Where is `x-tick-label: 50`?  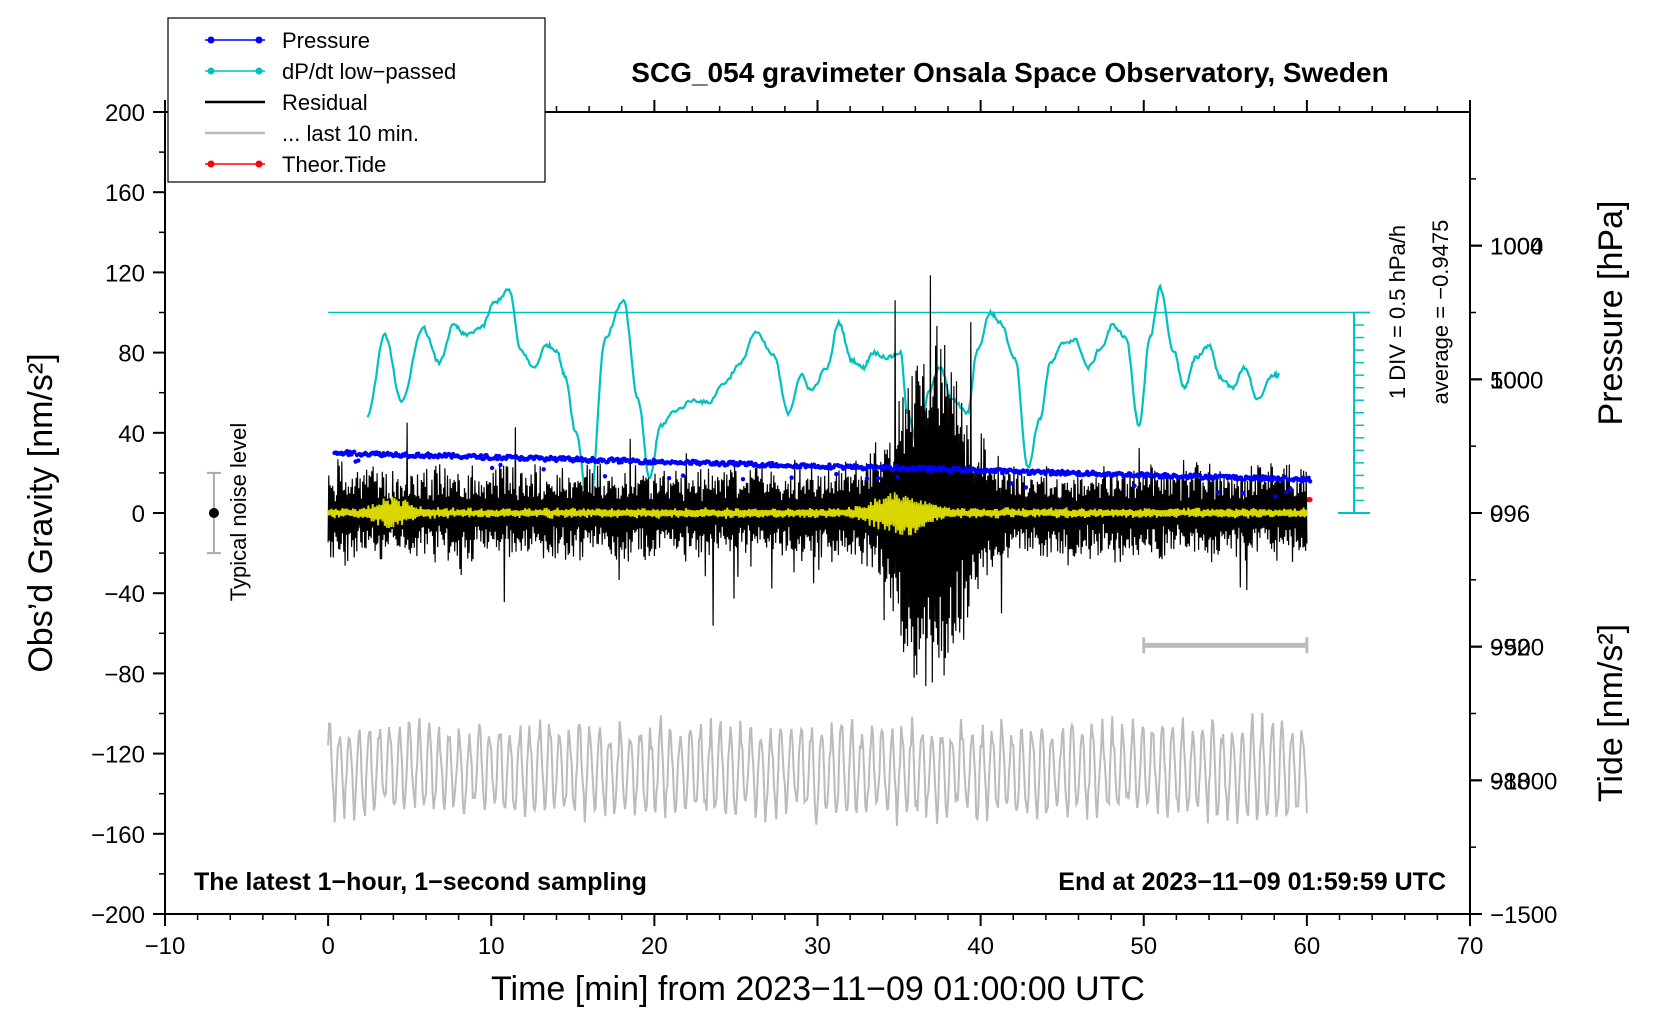
x-tick-label: 50 is located at coordinates (1143, 946).